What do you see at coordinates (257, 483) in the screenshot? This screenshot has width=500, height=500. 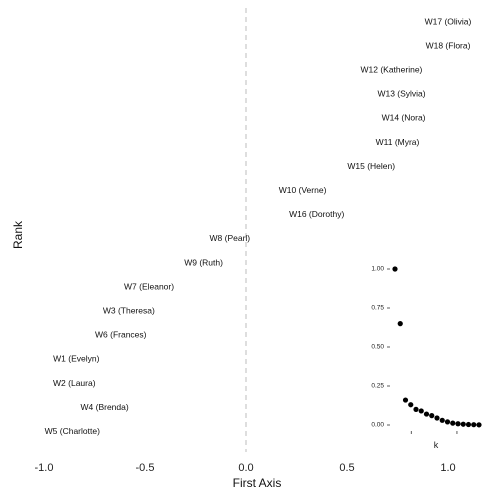 I see `x-axis-title: First Axis` at bounding box center [257, 483].